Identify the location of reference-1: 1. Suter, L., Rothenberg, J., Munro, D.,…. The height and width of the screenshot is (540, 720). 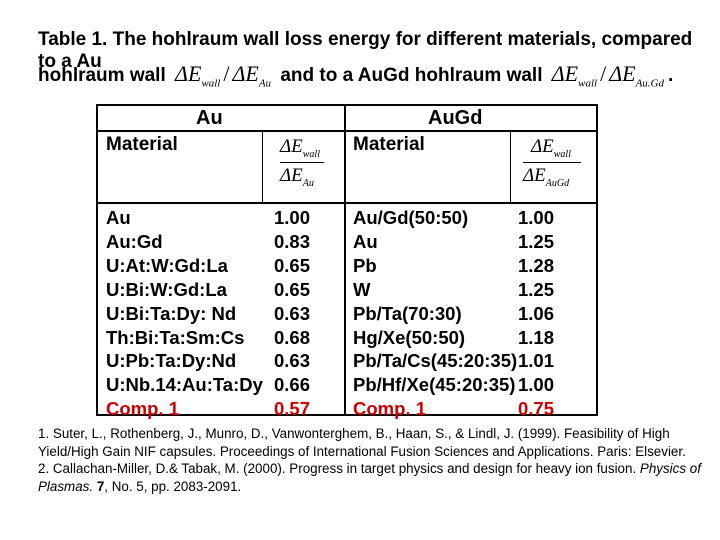
(362, 442).